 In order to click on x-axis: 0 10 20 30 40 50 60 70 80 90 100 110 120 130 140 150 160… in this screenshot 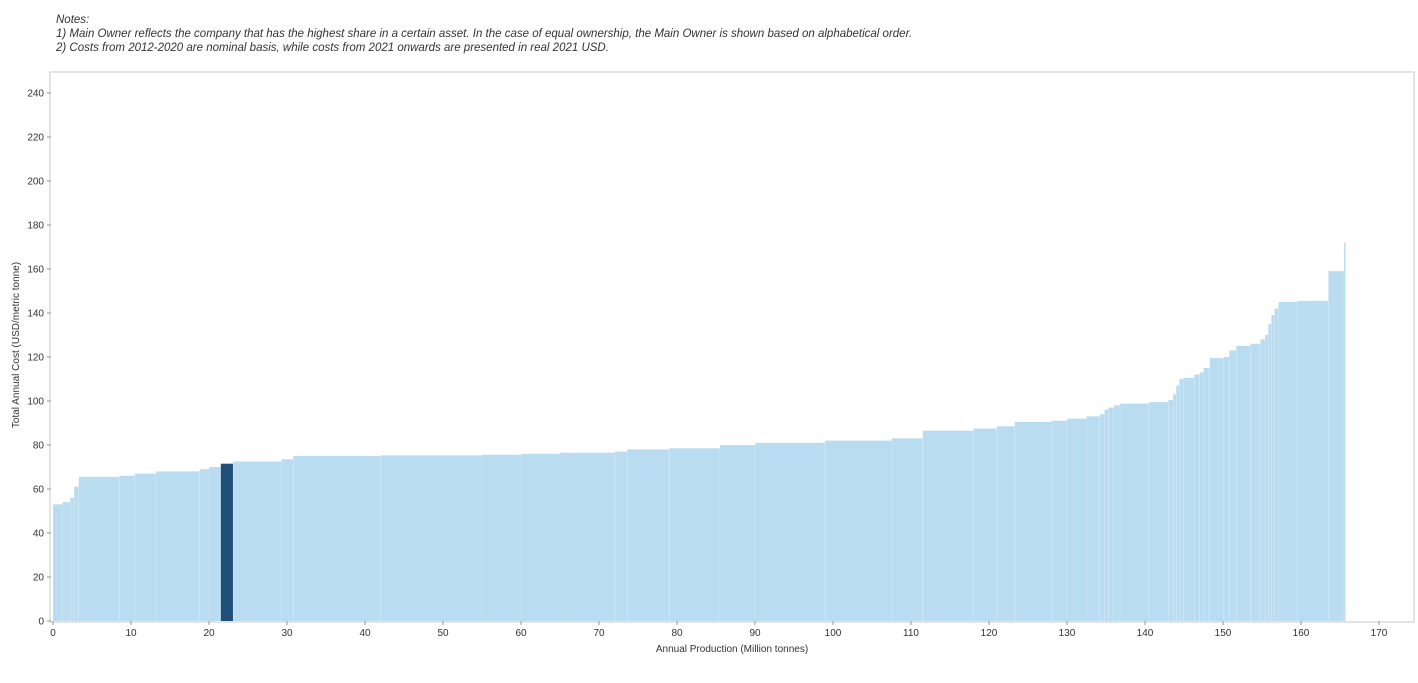, I will do `click(719, 630)`.